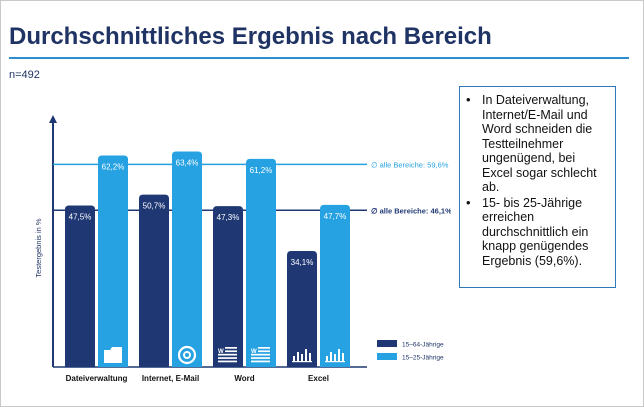 This screenshot has height=407, width=644. I want to click on data-label: 62,2%, so click(113, 167).